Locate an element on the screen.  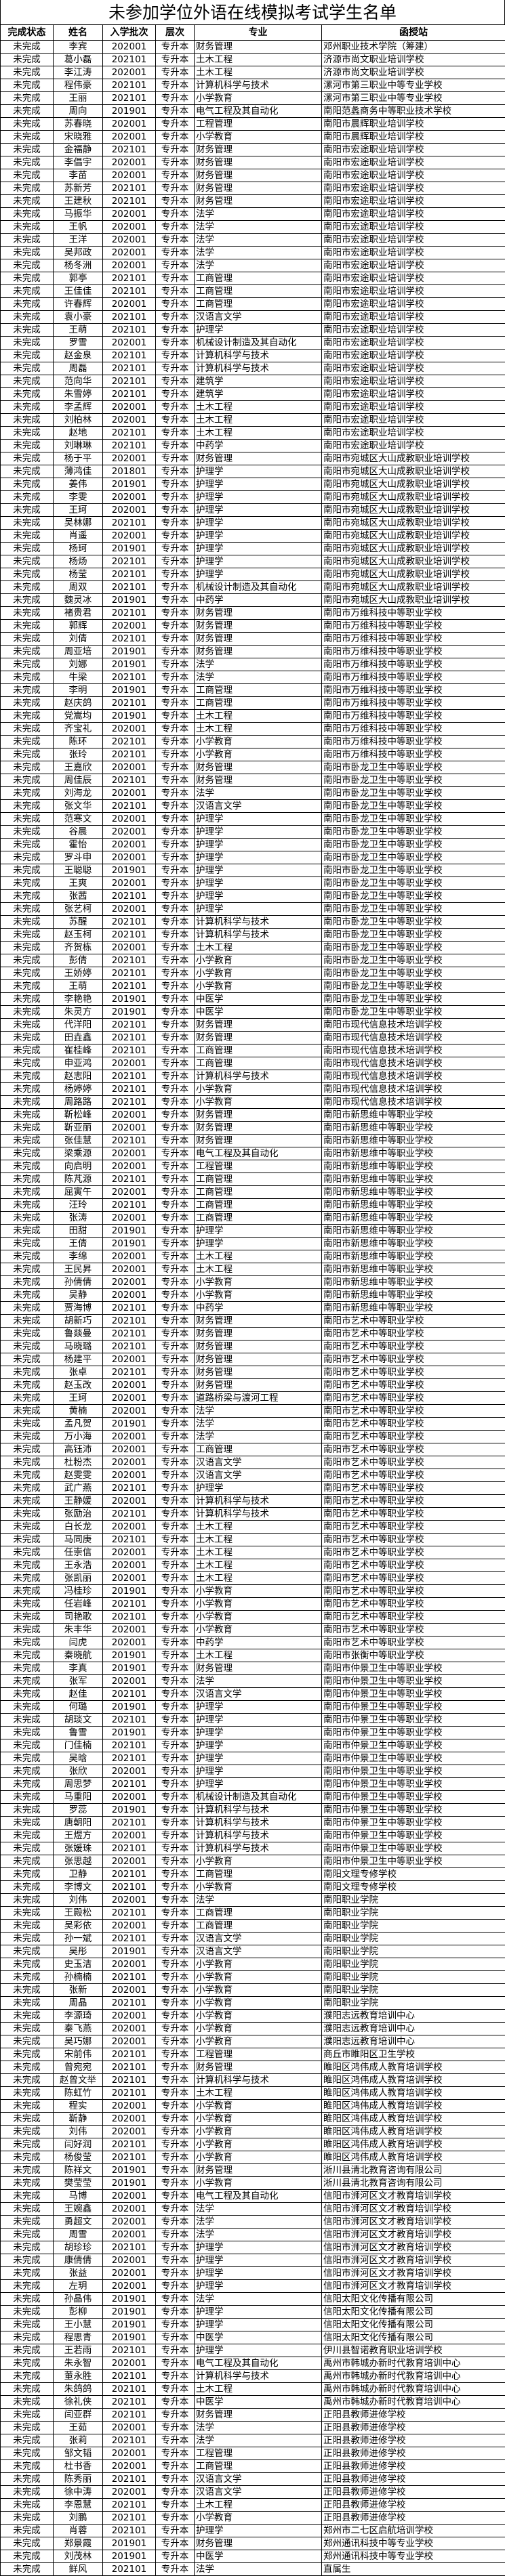
name-cell: 王丽 is located at coordinates (78, 98).